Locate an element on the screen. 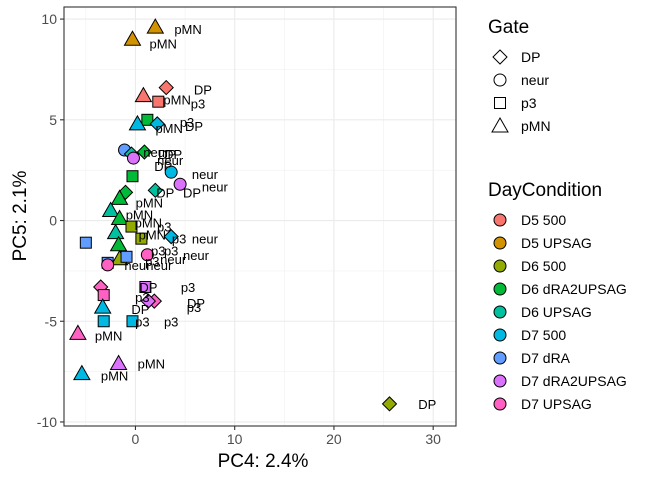 The height and width of the screenshot is (480, 672). y-tick-label: 10 is located at coordinates (49, 19).